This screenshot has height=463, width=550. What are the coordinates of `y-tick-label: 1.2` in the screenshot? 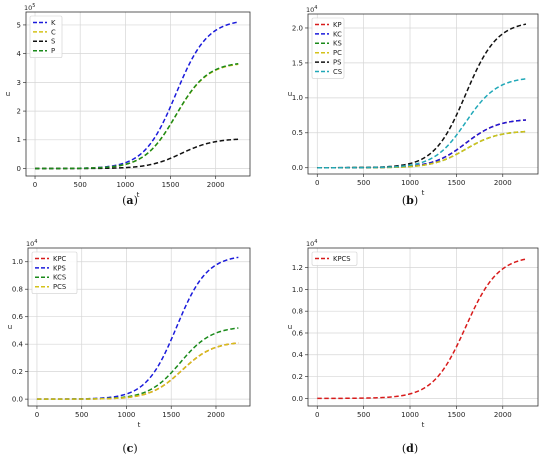 It's located at (297, 268).